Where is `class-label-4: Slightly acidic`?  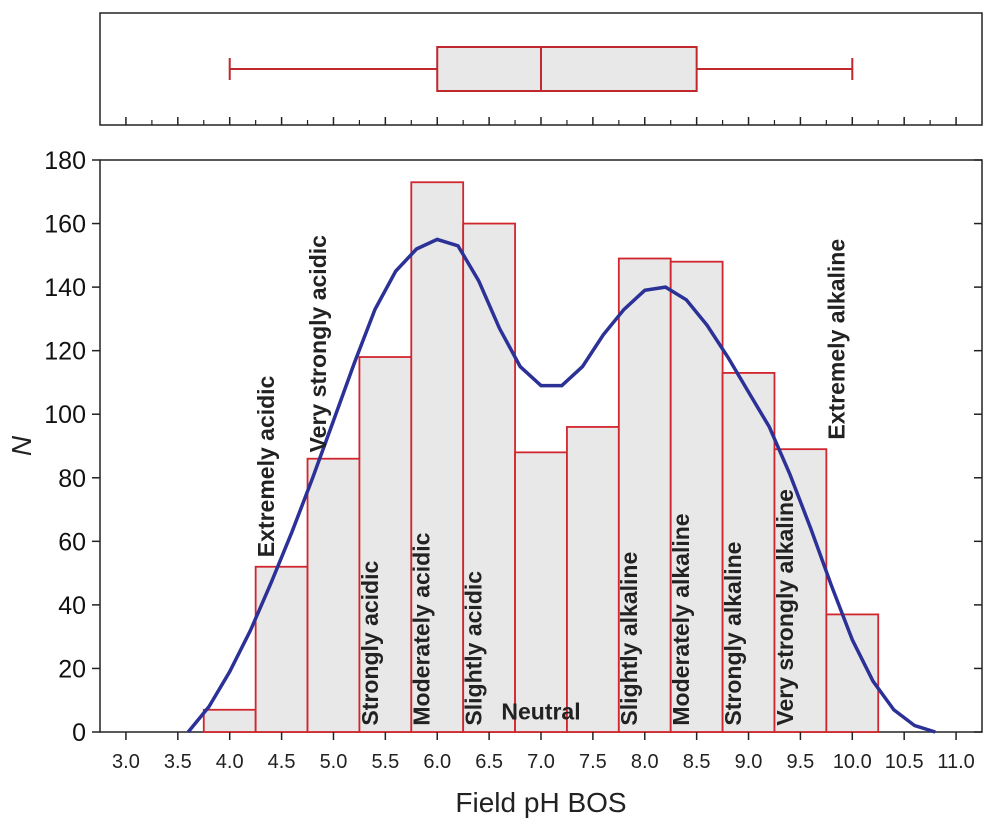 class-label-4: Slightly acidic is located at coordinates (474, 648).